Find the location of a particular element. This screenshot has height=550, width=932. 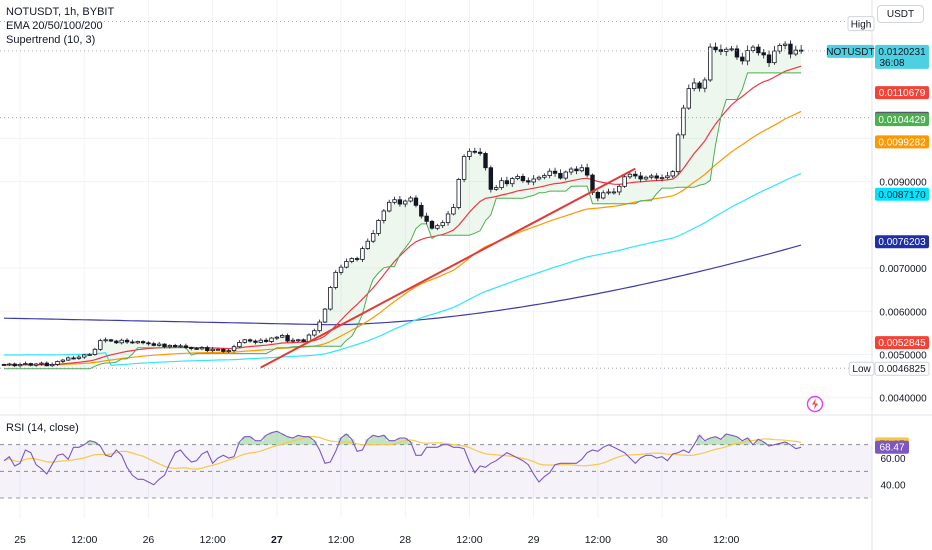

price-tag-text: NOTUSDT is located at coordinates (850, 52).